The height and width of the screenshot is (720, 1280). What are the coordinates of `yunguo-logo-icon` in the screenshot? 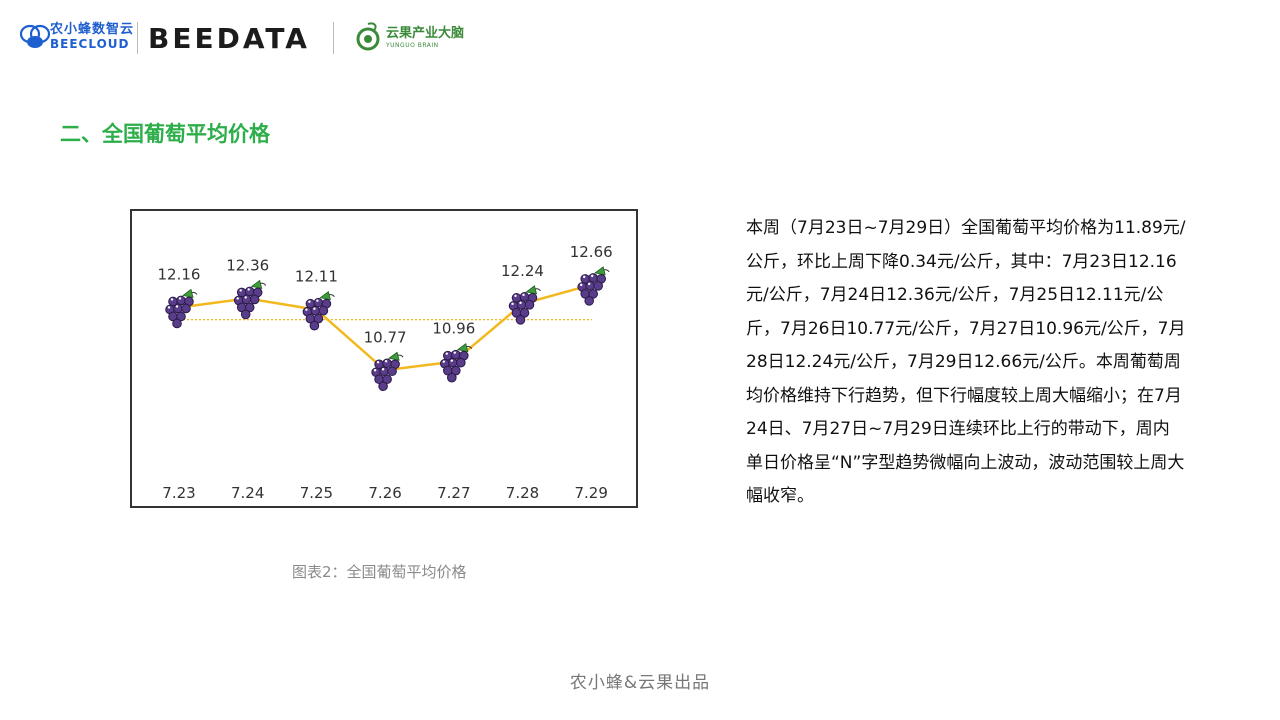 It's located at (368, 36).